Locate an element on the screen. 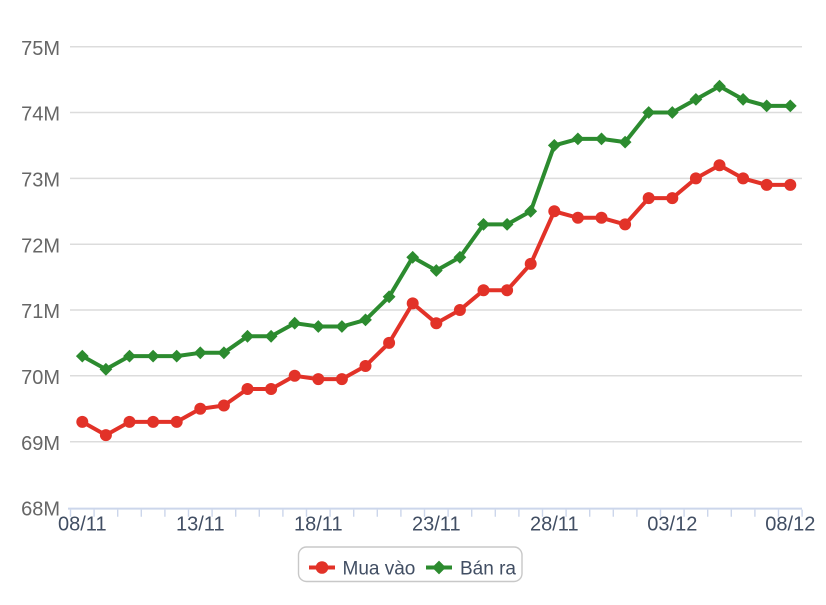 This screenshot has height=605, width=826. svg-text: 03/12 is located at coordinates (672, 525).